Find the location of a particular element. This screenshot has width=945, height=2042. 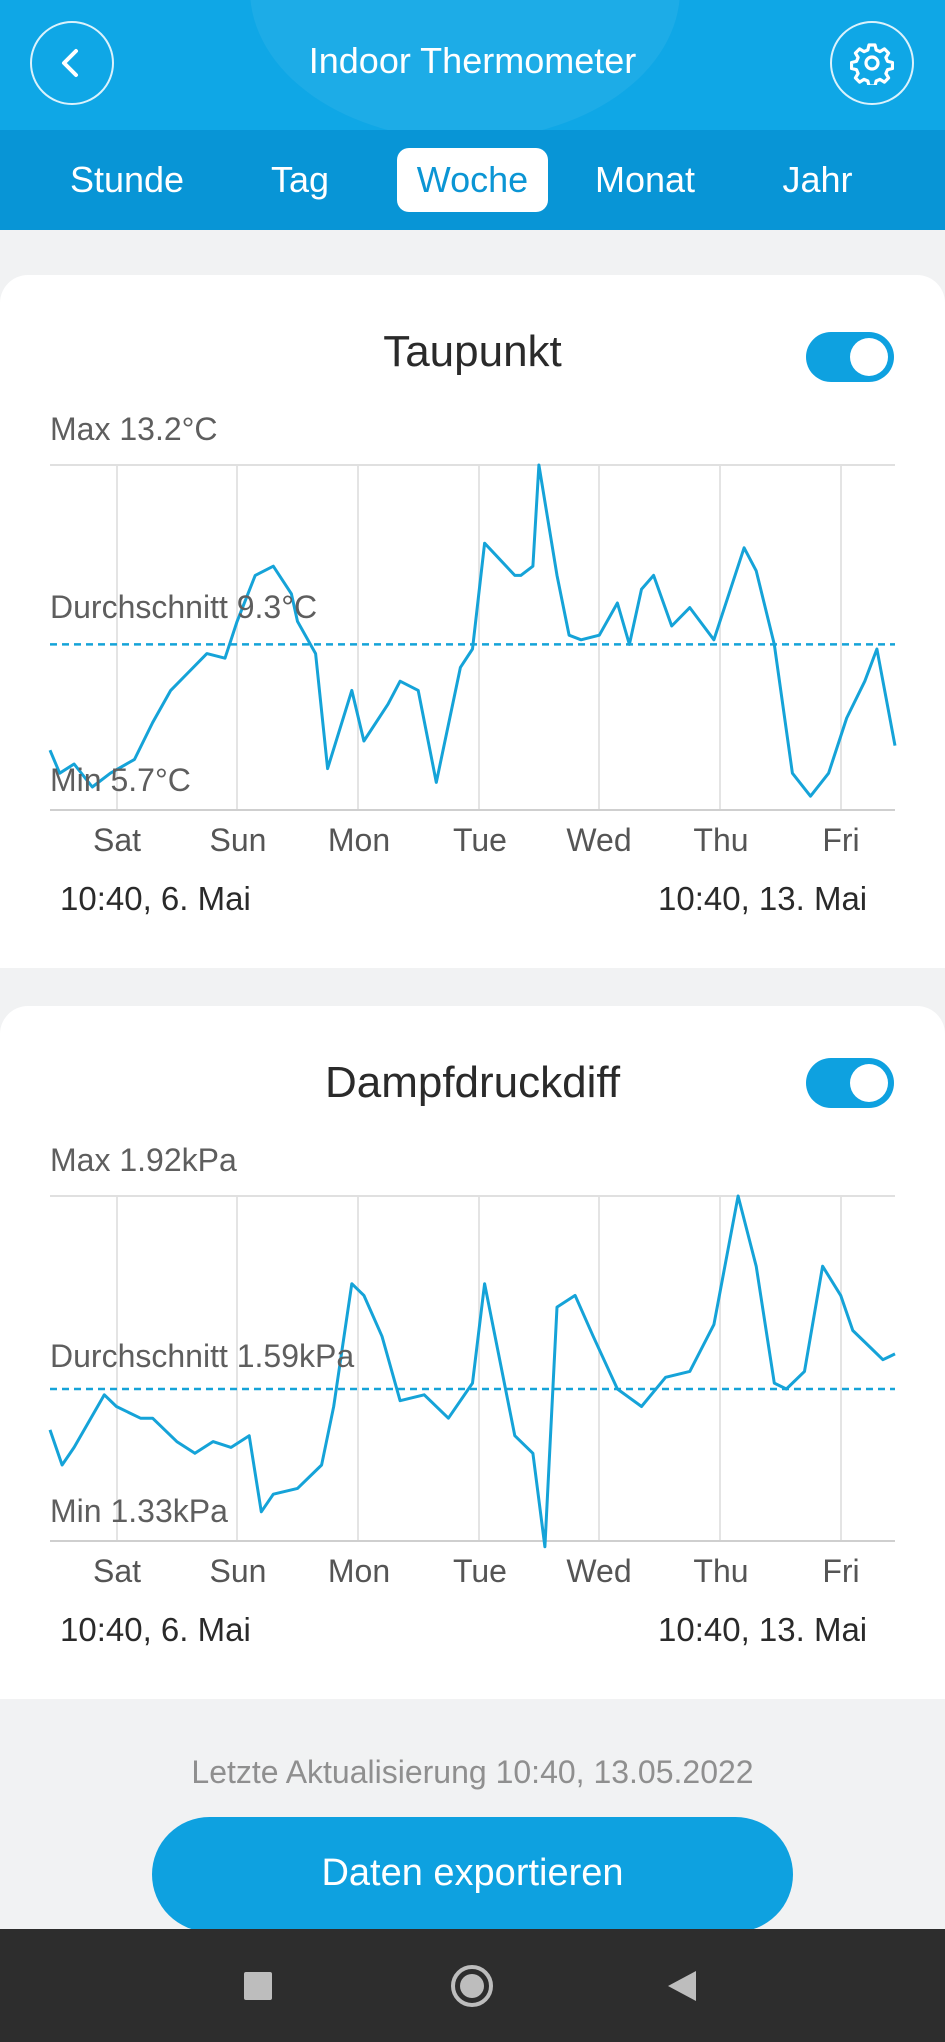

back-button is located at coordinates (72, 63).